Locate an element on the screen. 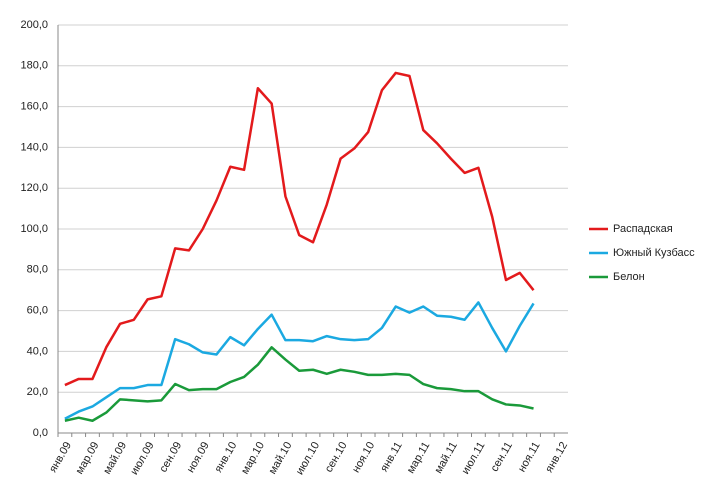 The image size is (720, 499). y-tick-label: 20,0 is located at coordinates (37, 392).